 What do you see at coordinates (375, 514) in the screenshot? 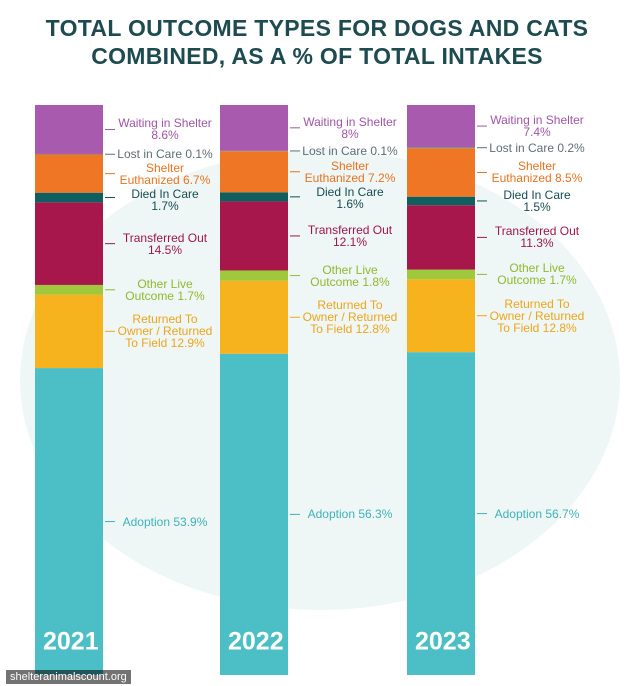
I see `value-label: 56.3%` at bounding box center [375, 514].